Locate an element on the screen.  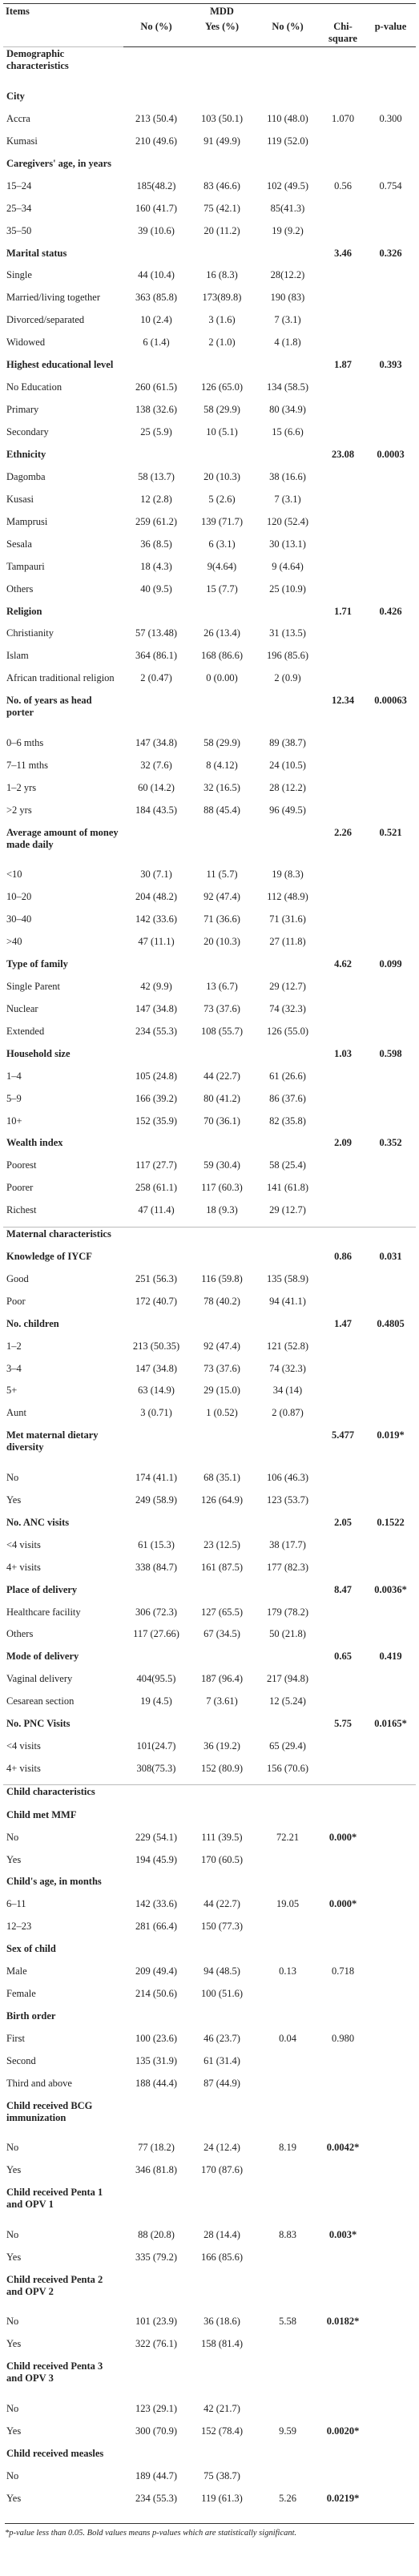
row-label: Cesarean section is located at coordinates (40, 1701).